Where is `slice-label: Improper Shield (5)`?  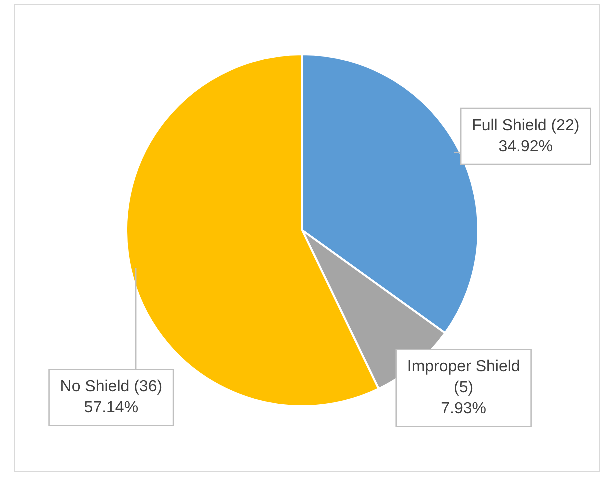 slice-label: Improper Shield (5) is located at coordinates (463, 377).